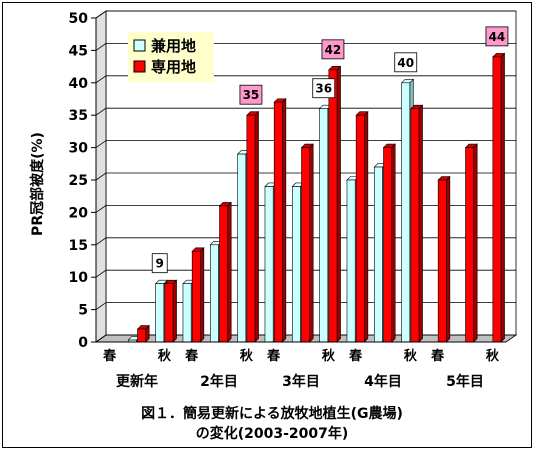  I want to click on y-tick-label: 25, so click(78, 181).